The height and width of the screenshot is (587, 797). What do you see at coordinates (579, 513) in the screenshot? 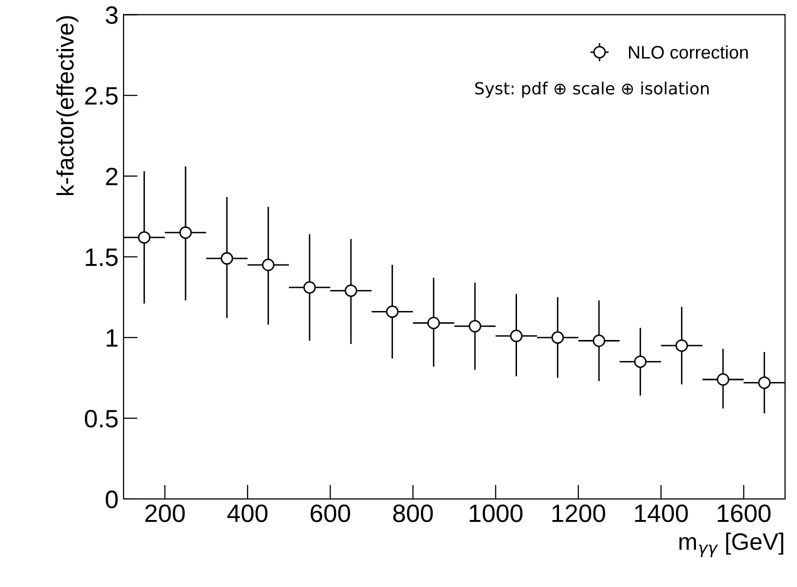
I see `x-tick-label: 1200` at bounding box center [579, 513].